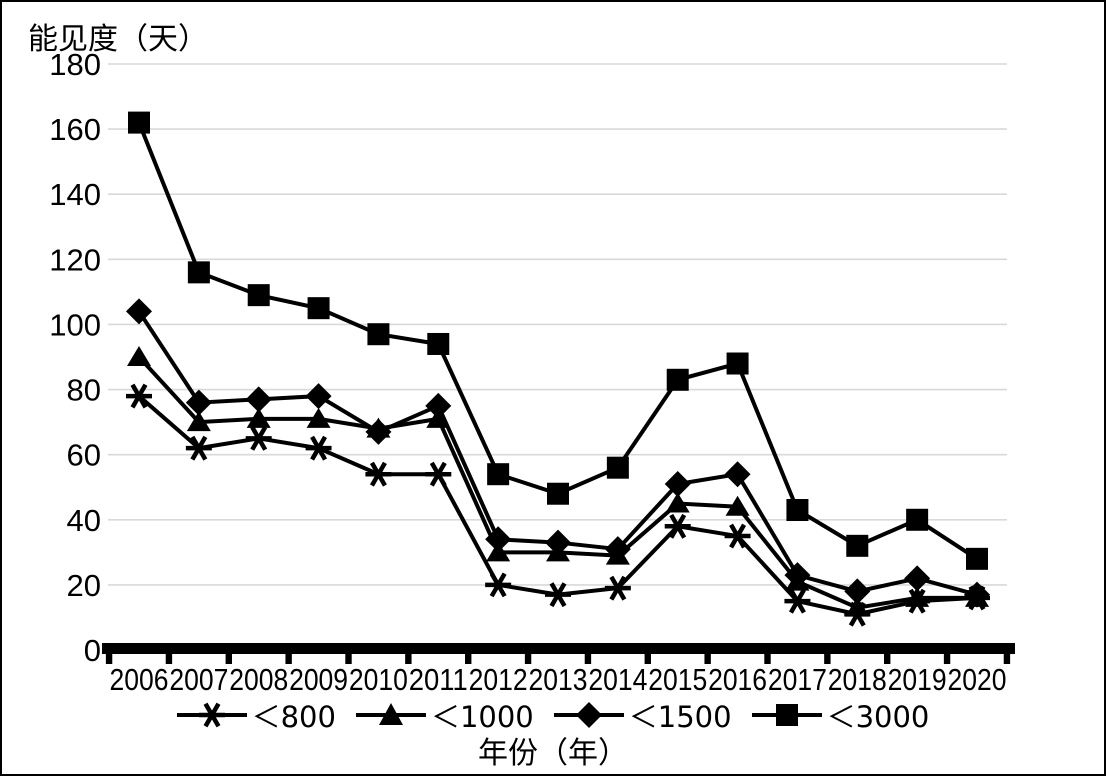  I want to click on legend-item-1000: ＜1000, so click(444, 715).